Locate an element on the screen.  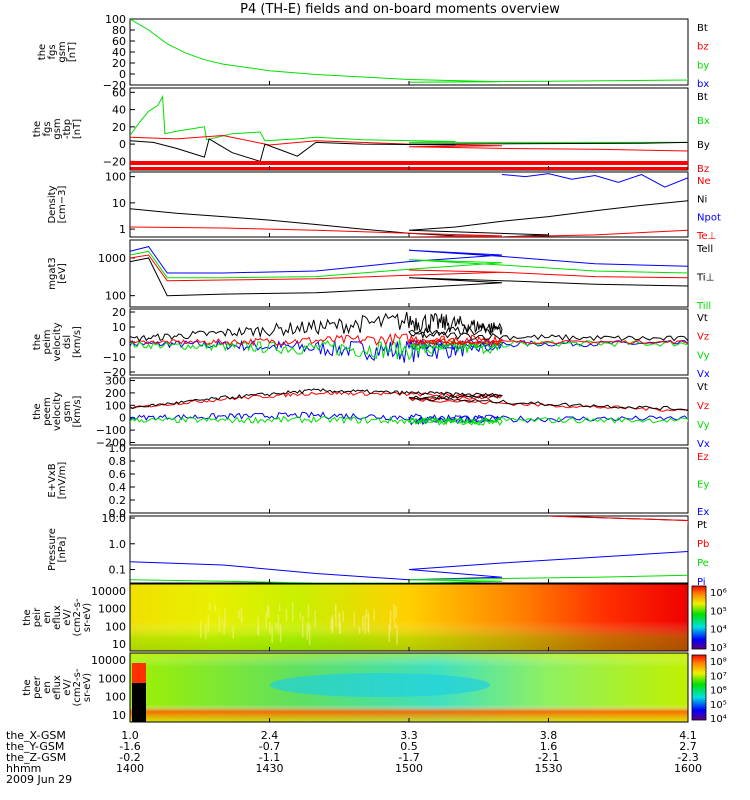
y-tick-label: 0.6 is located at coordinates (118, 474).